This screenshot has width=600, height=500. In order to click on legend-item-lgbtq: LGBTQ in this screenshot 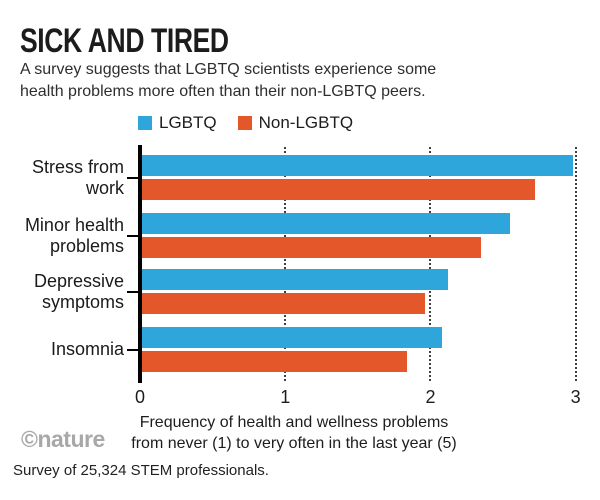, I will do `click(177, 123)`.